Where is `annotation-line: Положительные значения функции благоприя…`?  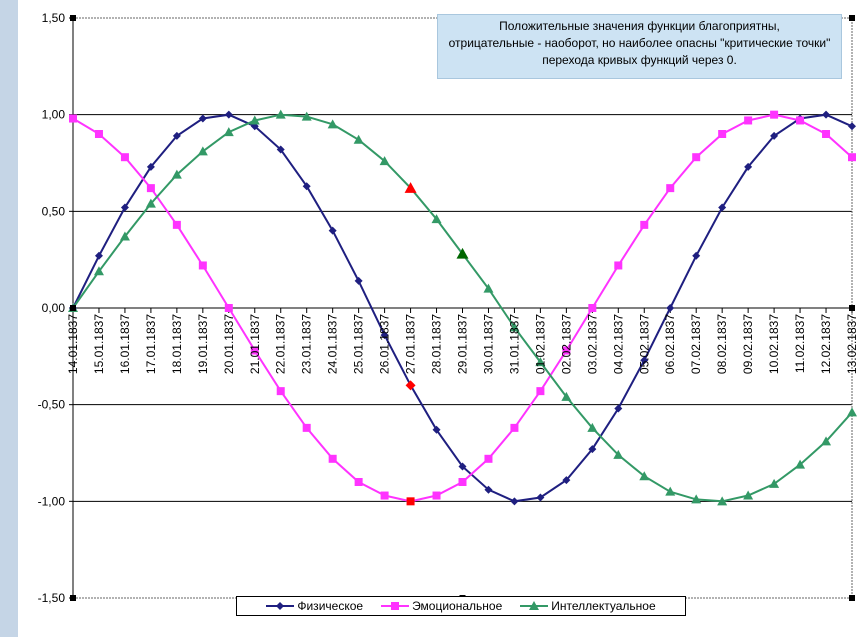 annotation-line: Положительные значения функции благоприя… is located at coordinates (639, 26).